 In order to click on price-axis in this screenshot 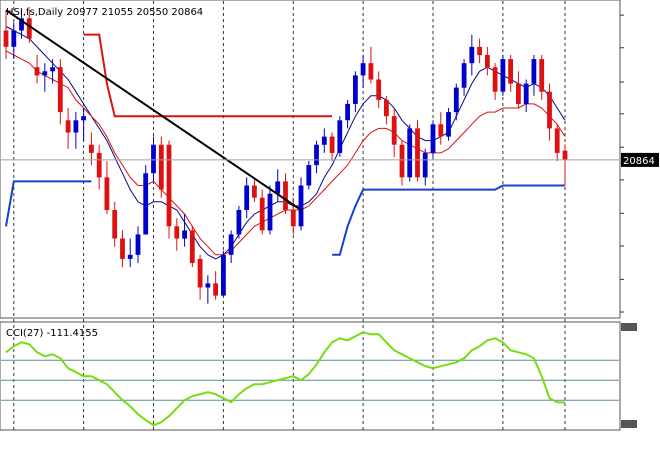, I will do `click(622, 163)`.